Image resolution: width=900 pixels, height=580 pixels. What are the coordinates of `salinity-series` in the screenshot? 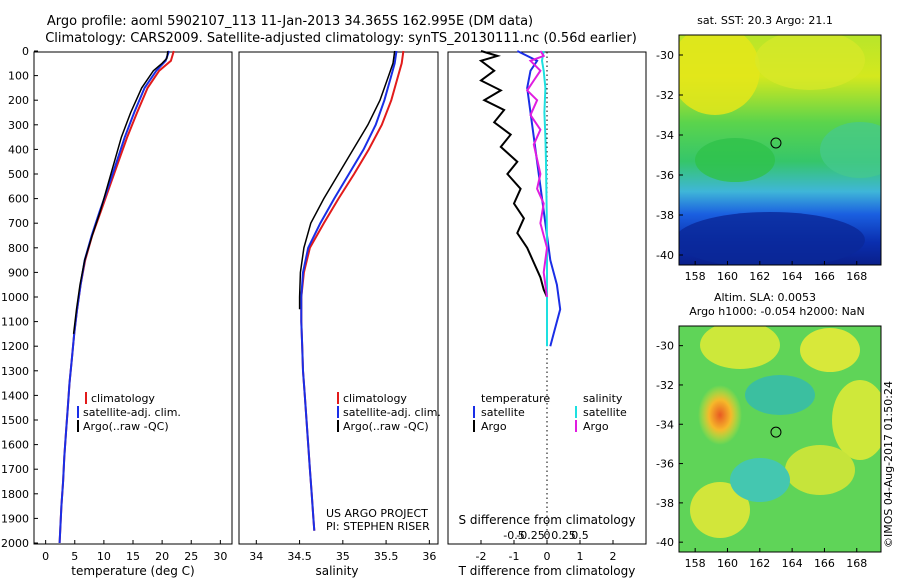 It's located at (351, 290).